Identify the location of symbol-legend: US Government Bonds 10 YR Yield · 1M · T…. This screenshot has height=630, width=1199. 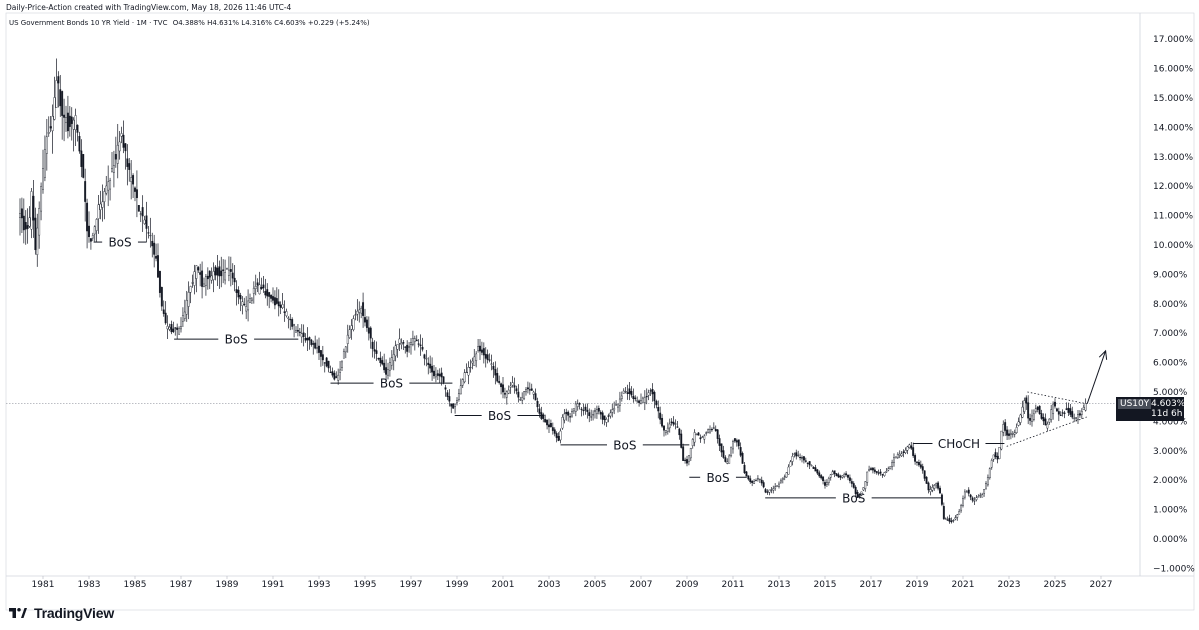
(189, 23).